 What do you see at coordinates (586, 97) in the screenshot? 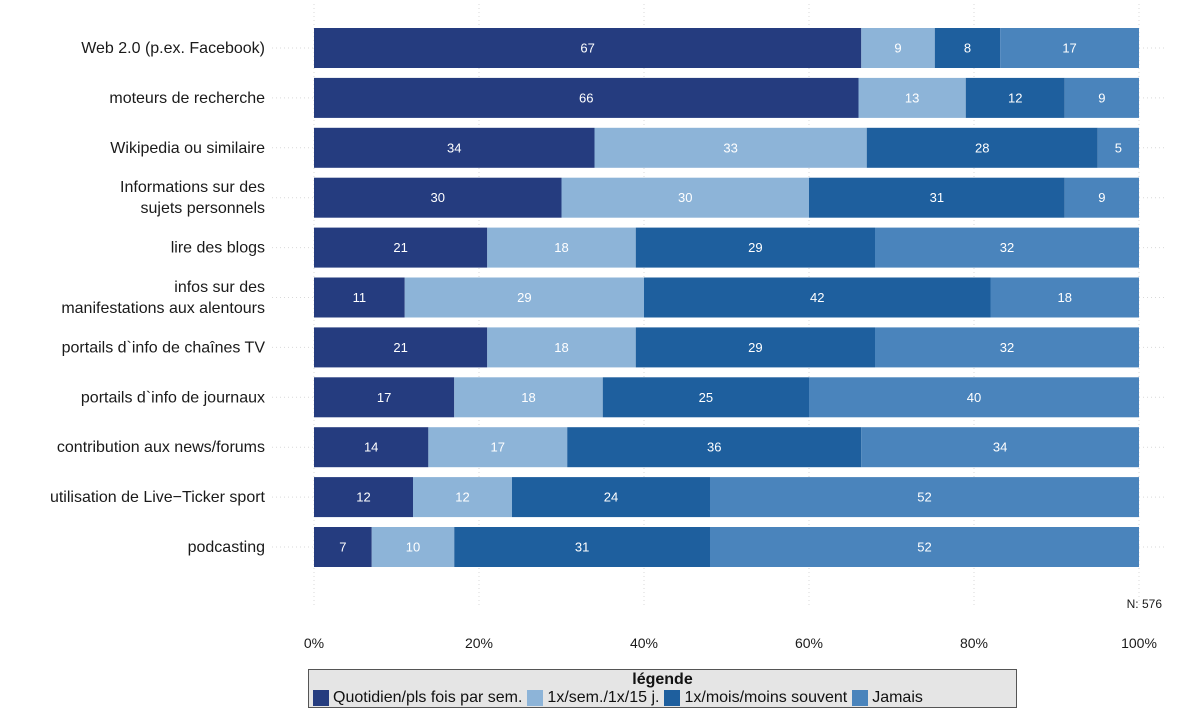
I see `bar-value-label: 66` at bounding box center [586, 97].